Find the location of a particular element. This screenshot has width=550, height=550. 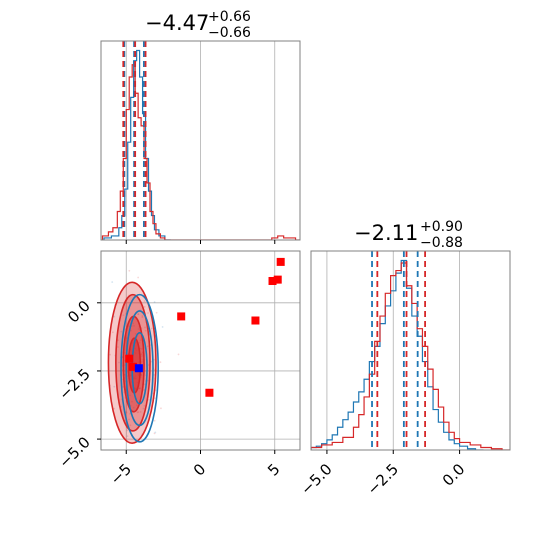

scatter-yticklabel-2: −5.0 is located at coordinates (74, 452).